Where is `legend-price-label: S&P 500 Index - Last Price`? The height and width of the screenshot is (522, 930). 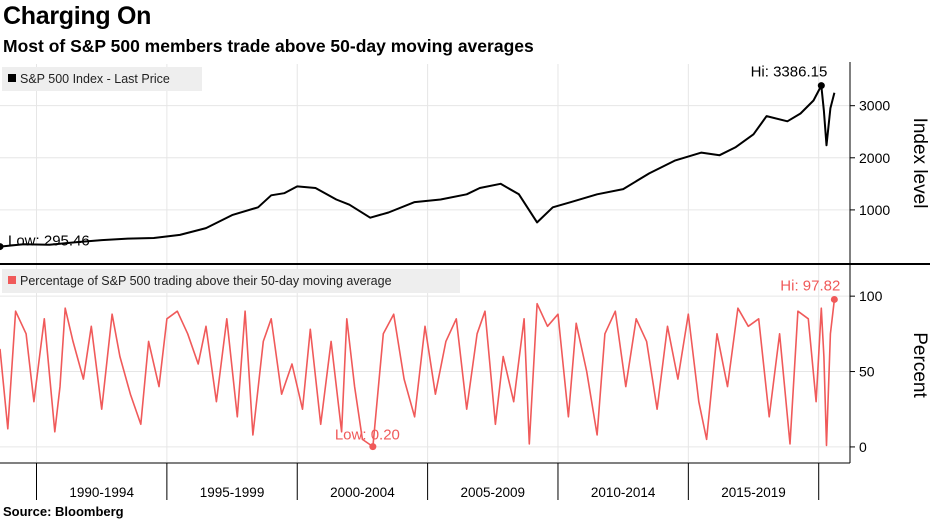 legend-price-label: S&P 500 Index - Last Price is located at coordinates (95, 79).